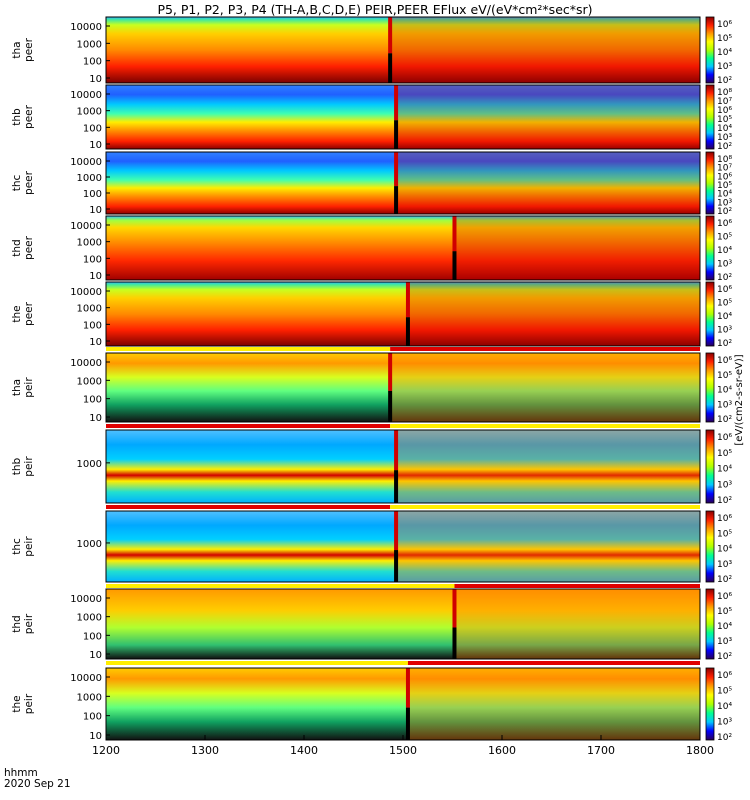 The width and height of the screenshot is (750, 800). What do you see at coordinates (724, 550) in the screenshot?
I see `cbar-tick-thc-peir-2: 10⁴` at bounding box center [724, 550].